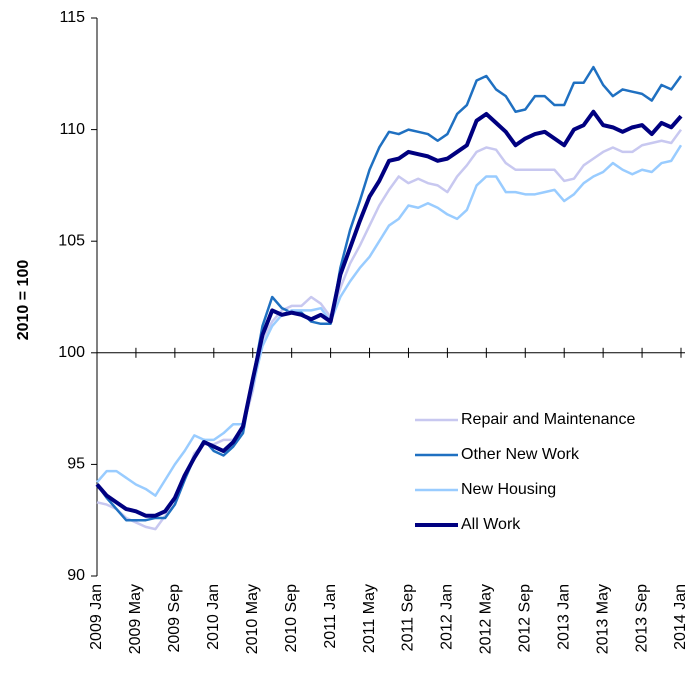 Image resolution: width=691 pixels, height=698 pixels. I want to click on legend-label: All Work, so click(491, 524).